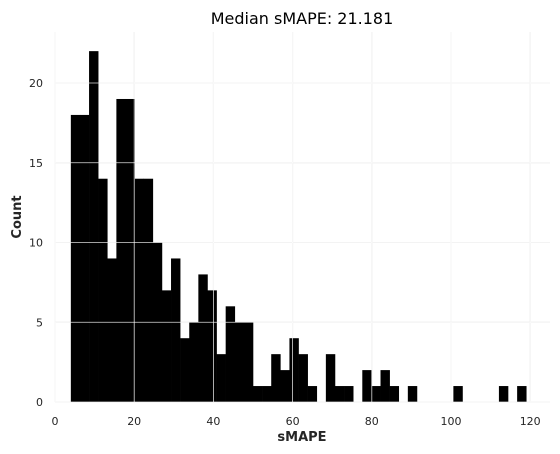 The image size is (560, 454). Describe the element at coordinates (39, 322) in the screenshot. I see `y-tick-label: 5` at that location.